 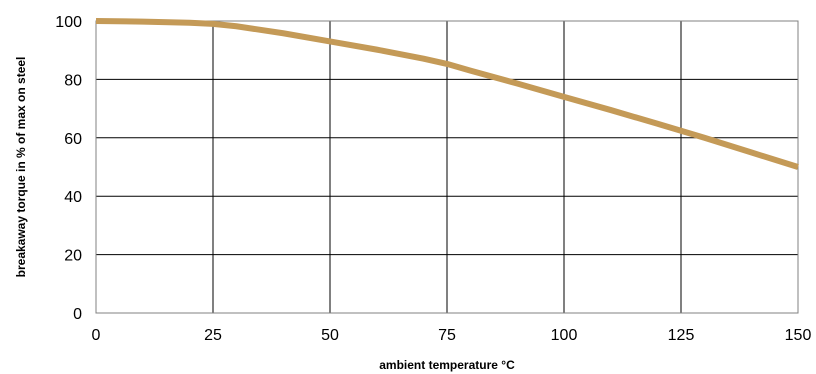 I want to click on x-axis-title: ambient temperature °C, so click(x=447, y=365).